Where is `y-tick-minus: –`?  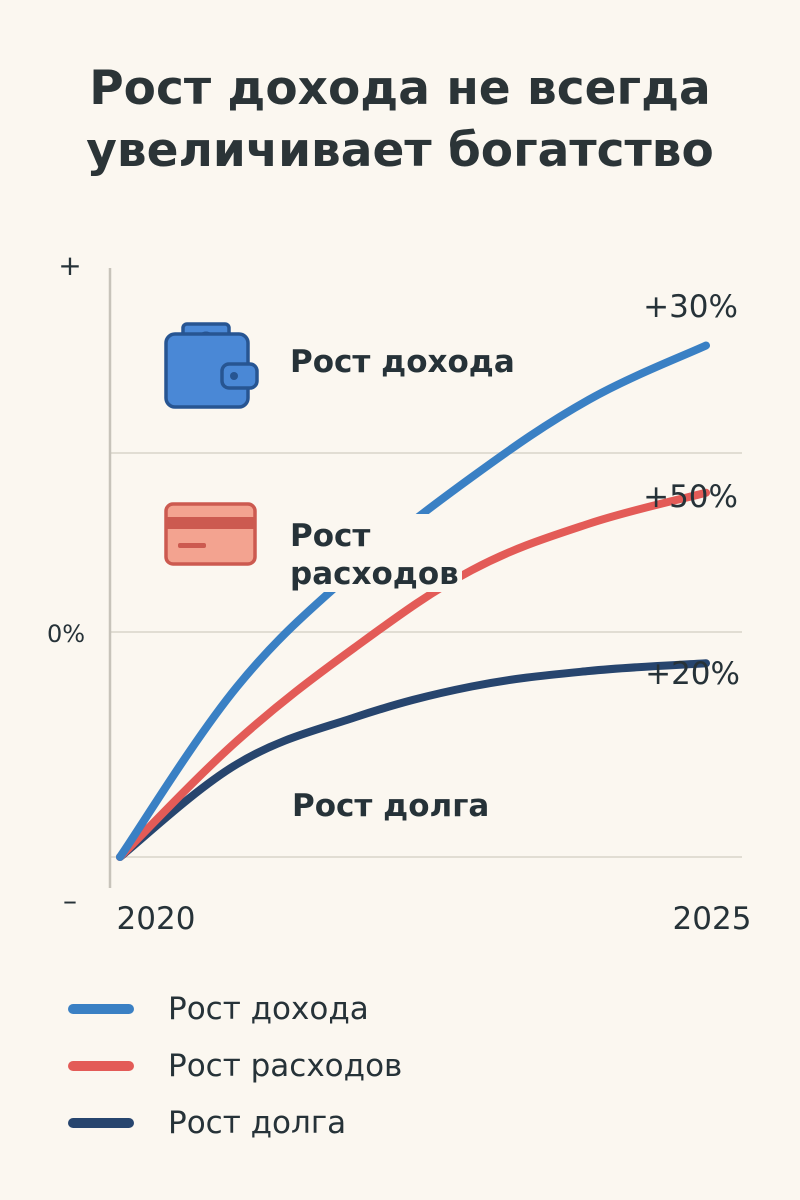 y-tick-minus: – is located at coordinates (70, 900).